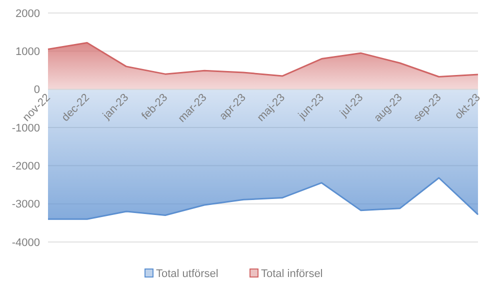  What do you see at coordinates (292, 274) in the screenshot?
I see `legend-label: Total införsel` at bounding box center [292, 274].